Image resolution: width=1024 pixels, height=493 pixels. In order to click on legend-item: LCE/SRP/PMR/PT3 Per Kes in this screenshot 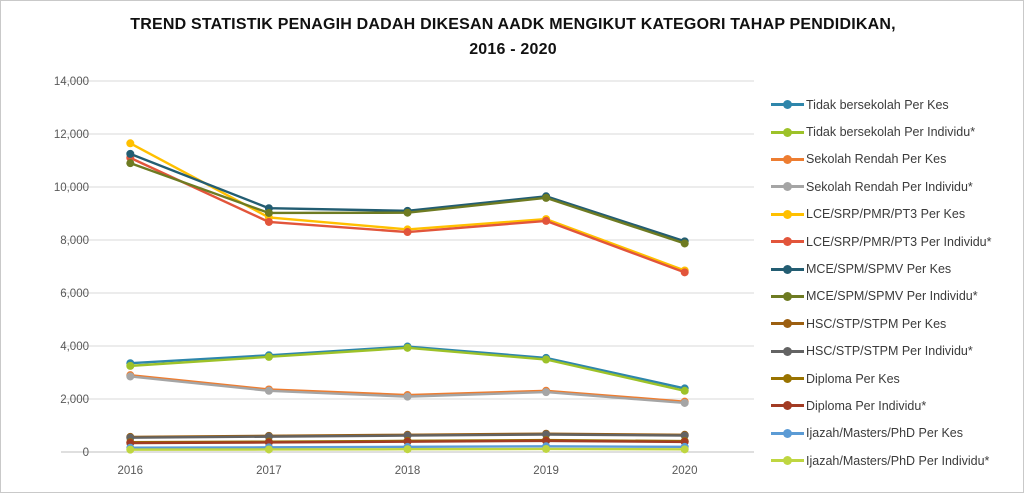, I will do `click(894, 214)`.